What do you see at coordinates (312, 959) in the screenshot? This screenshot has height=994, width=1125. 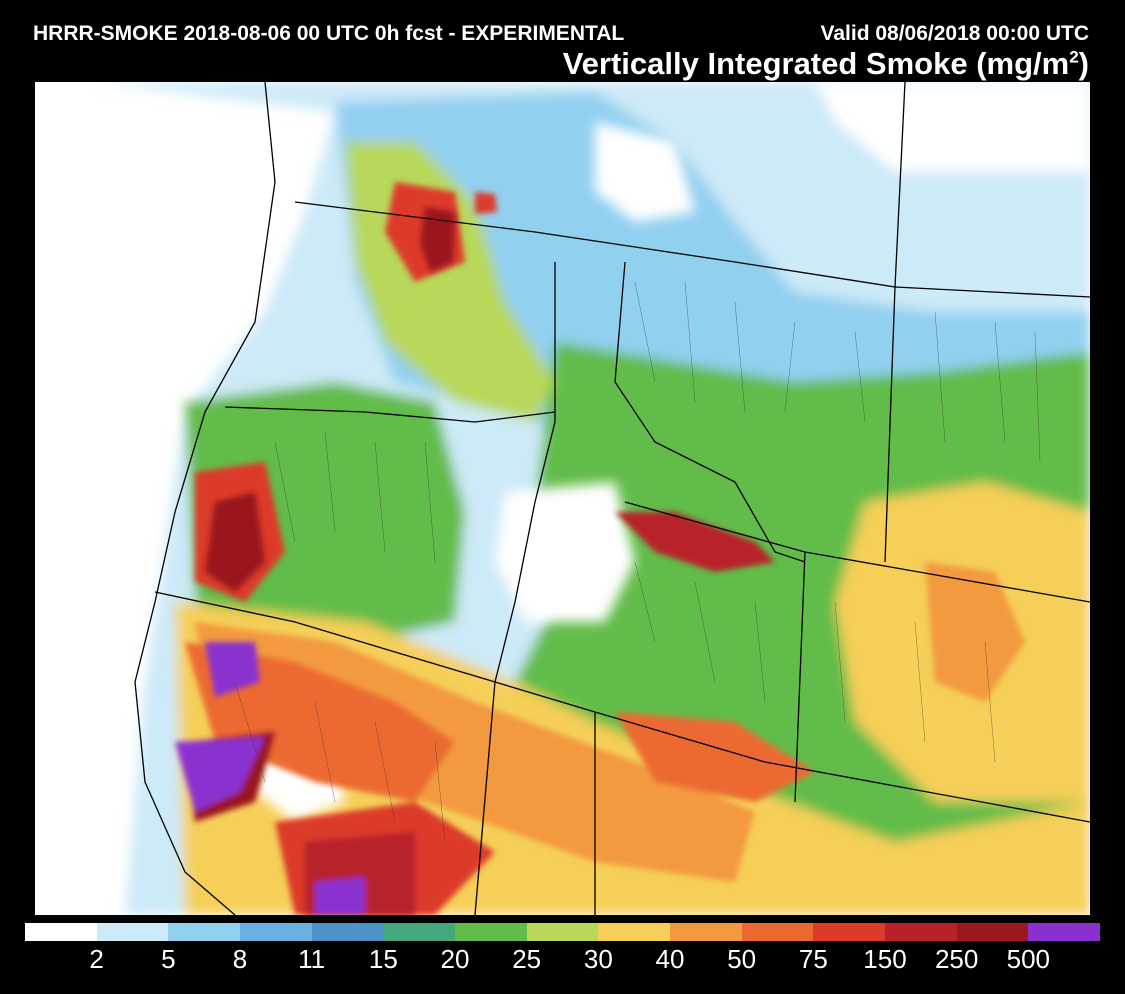 I see `legend-label: 11` at bounding box center [312, 959].